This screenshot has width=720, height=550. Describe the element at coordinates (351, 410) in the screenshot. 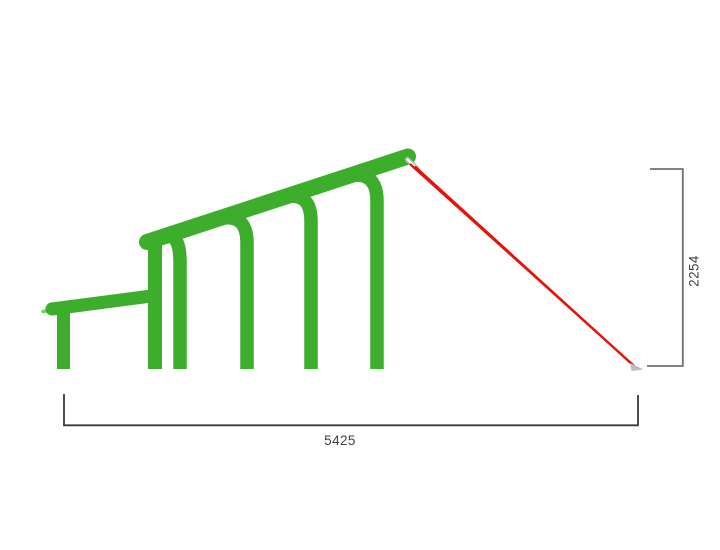

I see `width-dimension-line` at that location.